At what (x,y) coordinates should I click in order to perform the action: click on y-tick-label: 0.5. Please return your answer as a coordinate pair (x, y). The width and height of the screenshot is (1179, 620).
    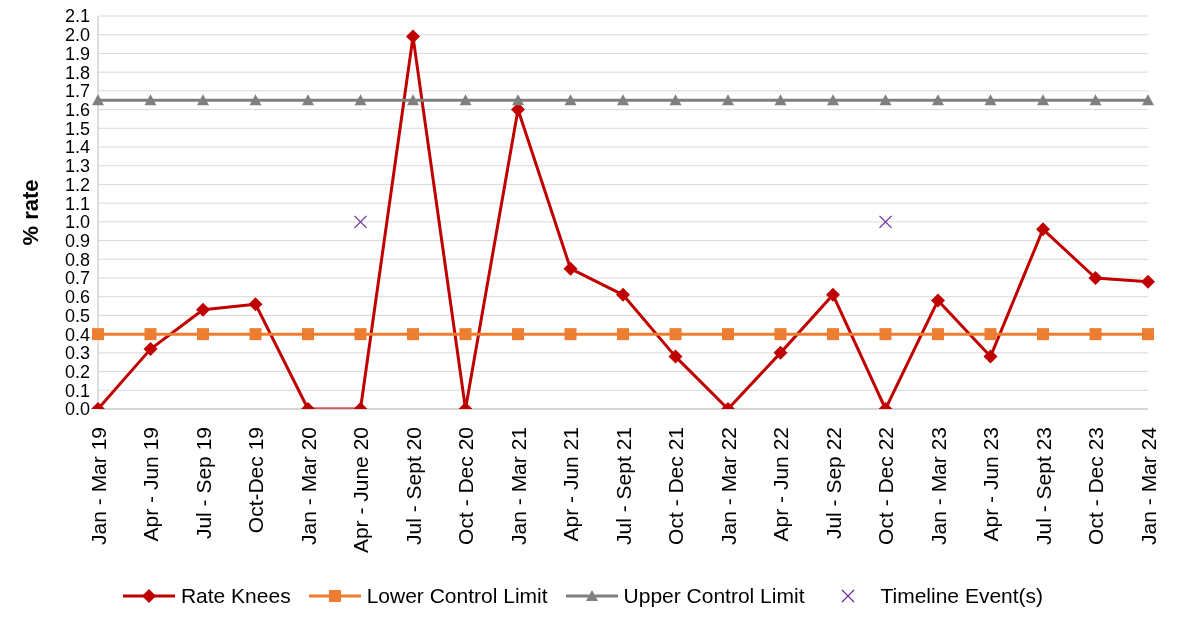
    Looking at the image, I should click on (77, 315).